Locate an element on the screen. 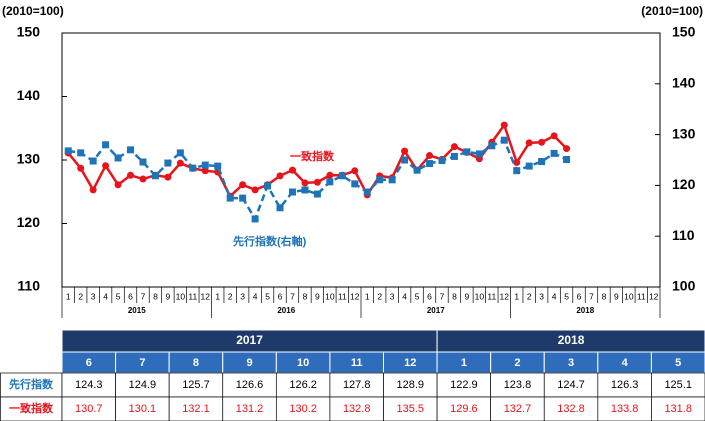 This screenshot has width=705, height=421. table-value: 133.8 is located at coordinates (625, 409).